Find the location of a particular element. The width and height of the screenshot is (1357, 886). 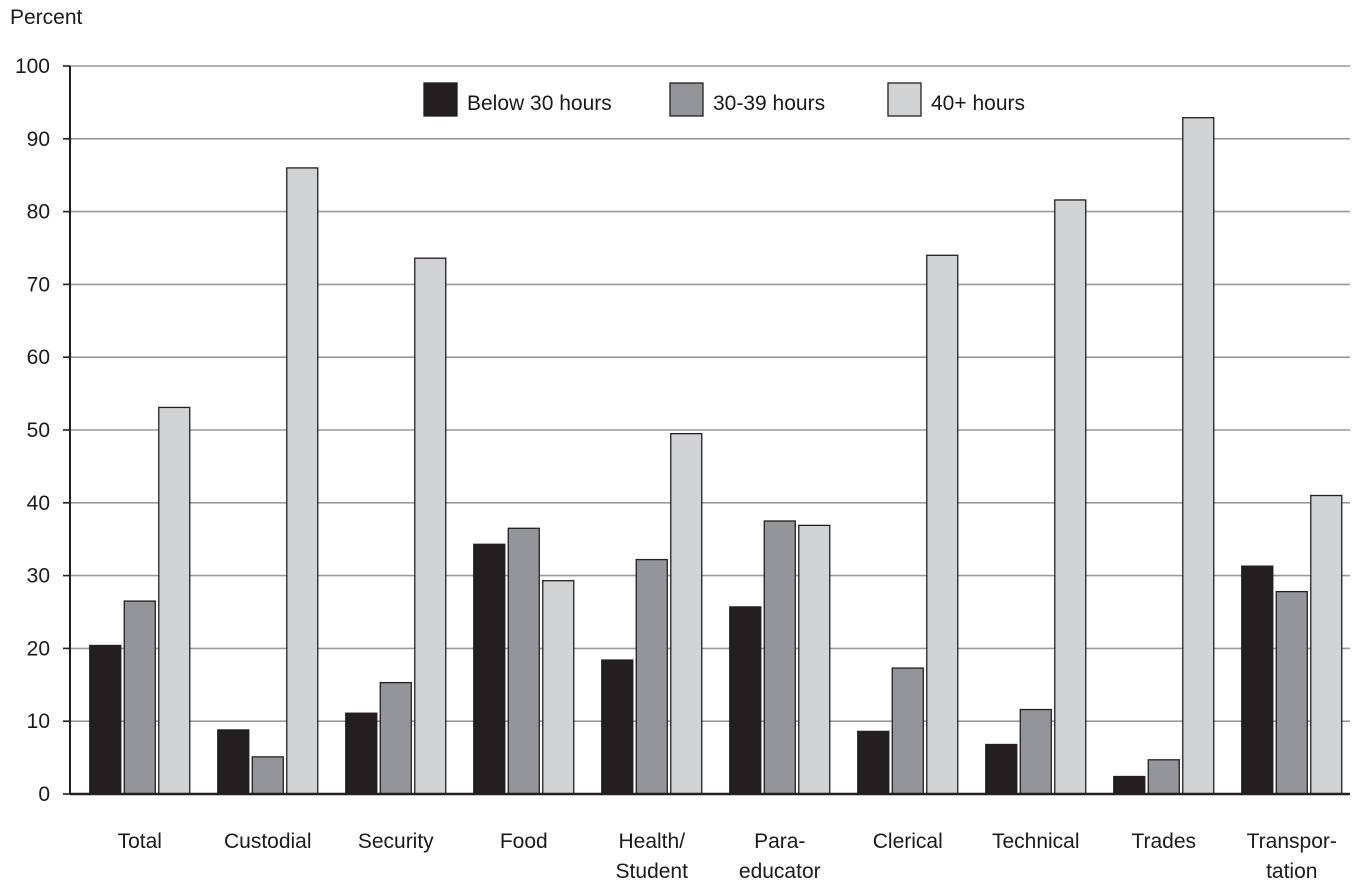

y-axis-label: Percent is located at coordinates (46, 17).